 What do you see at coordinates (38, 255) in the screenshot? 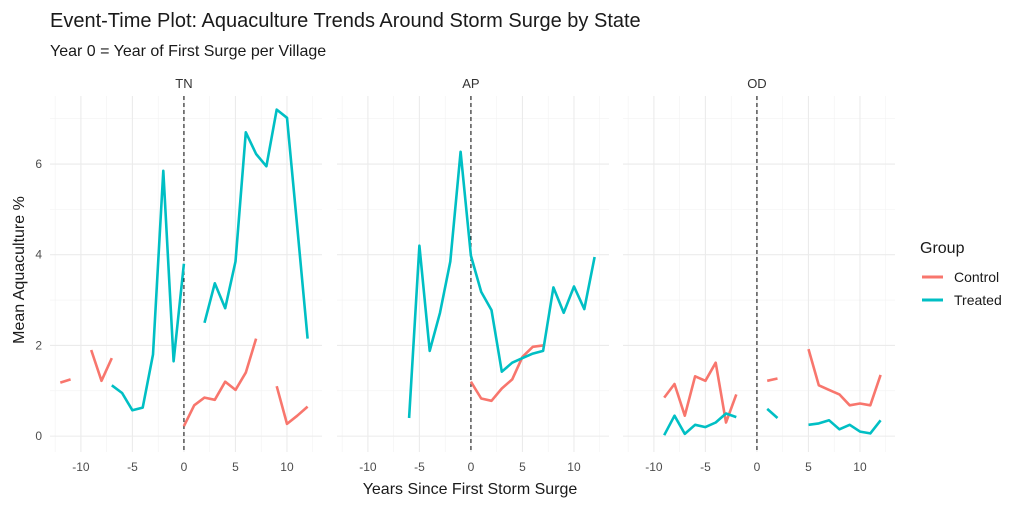
I see `y-tick-label: 4` at bounding box center [38, 255].